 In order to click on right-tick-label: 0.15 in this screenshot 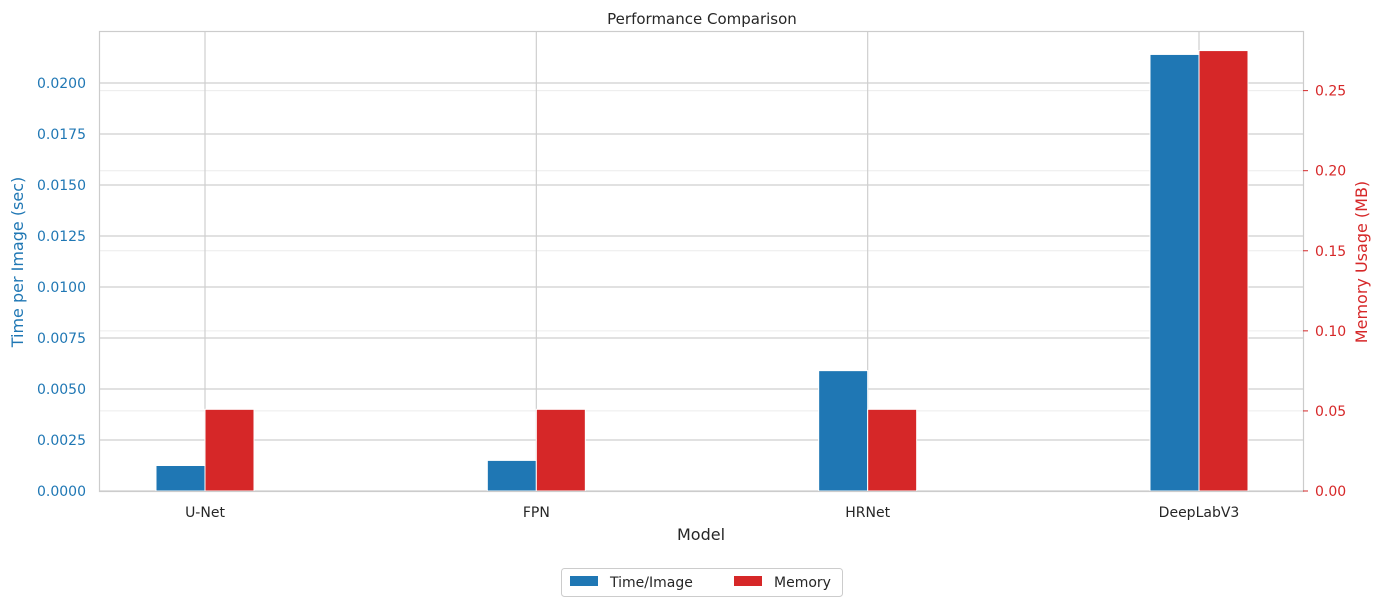, I will do `click(1330, 252)`.